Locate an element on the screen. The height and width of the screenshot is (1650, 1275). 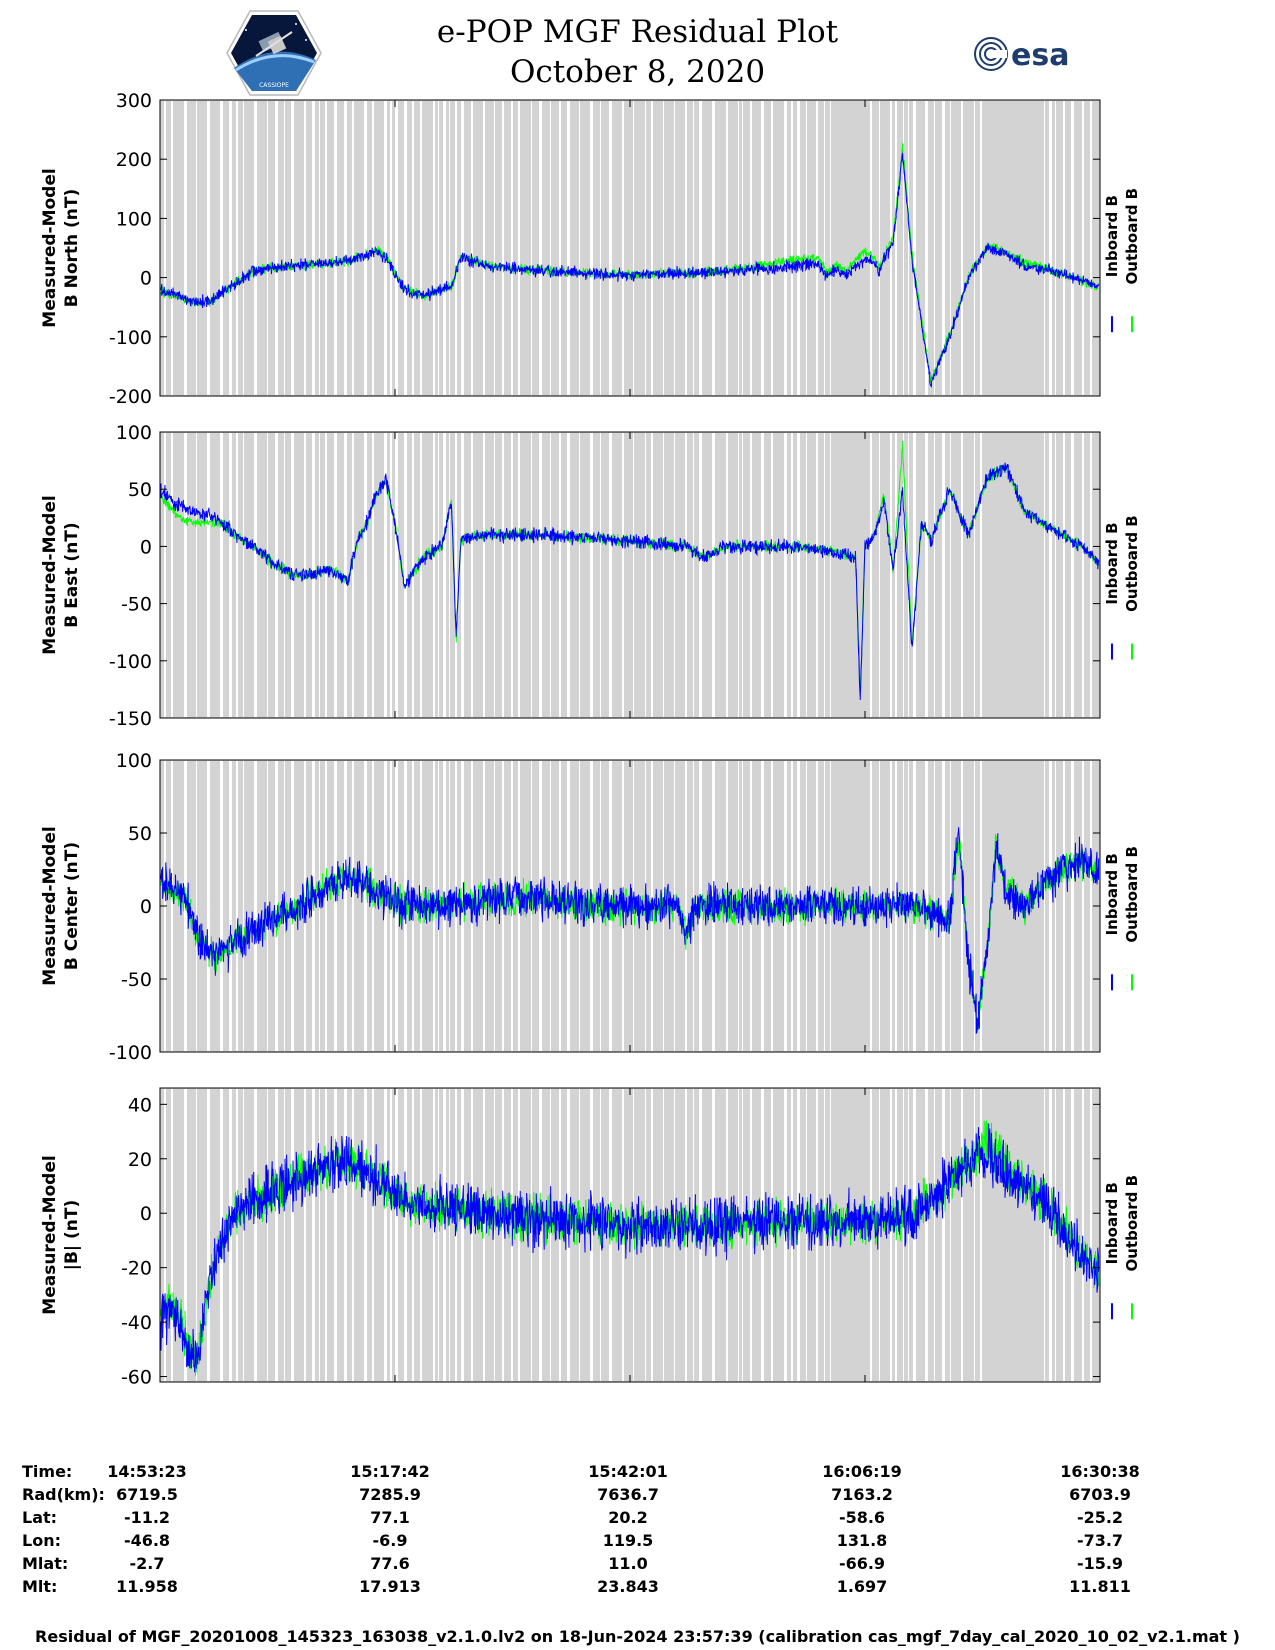
info-value: 7163.2 is located at coordinates (862, 1494).